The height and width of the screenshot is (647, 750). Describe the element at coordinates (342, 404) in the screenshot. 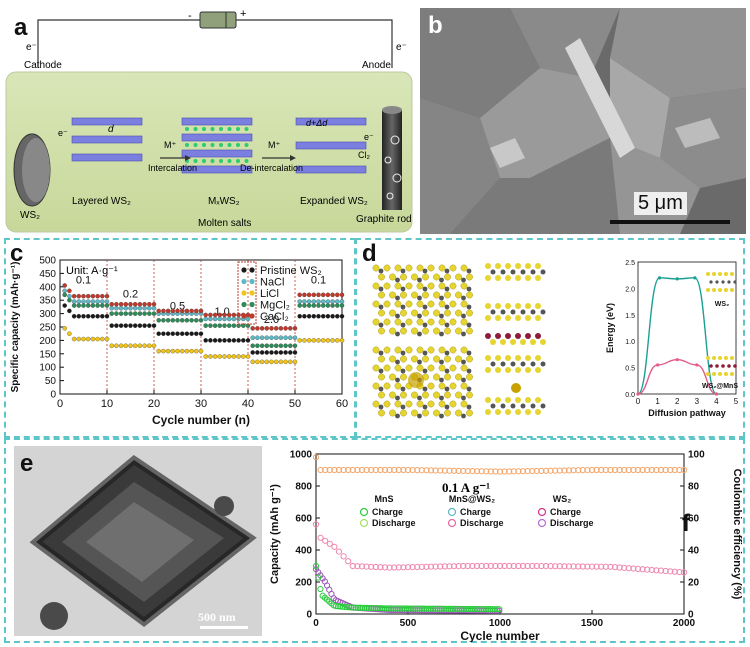

I see `x-tick-label: 60` at that location.